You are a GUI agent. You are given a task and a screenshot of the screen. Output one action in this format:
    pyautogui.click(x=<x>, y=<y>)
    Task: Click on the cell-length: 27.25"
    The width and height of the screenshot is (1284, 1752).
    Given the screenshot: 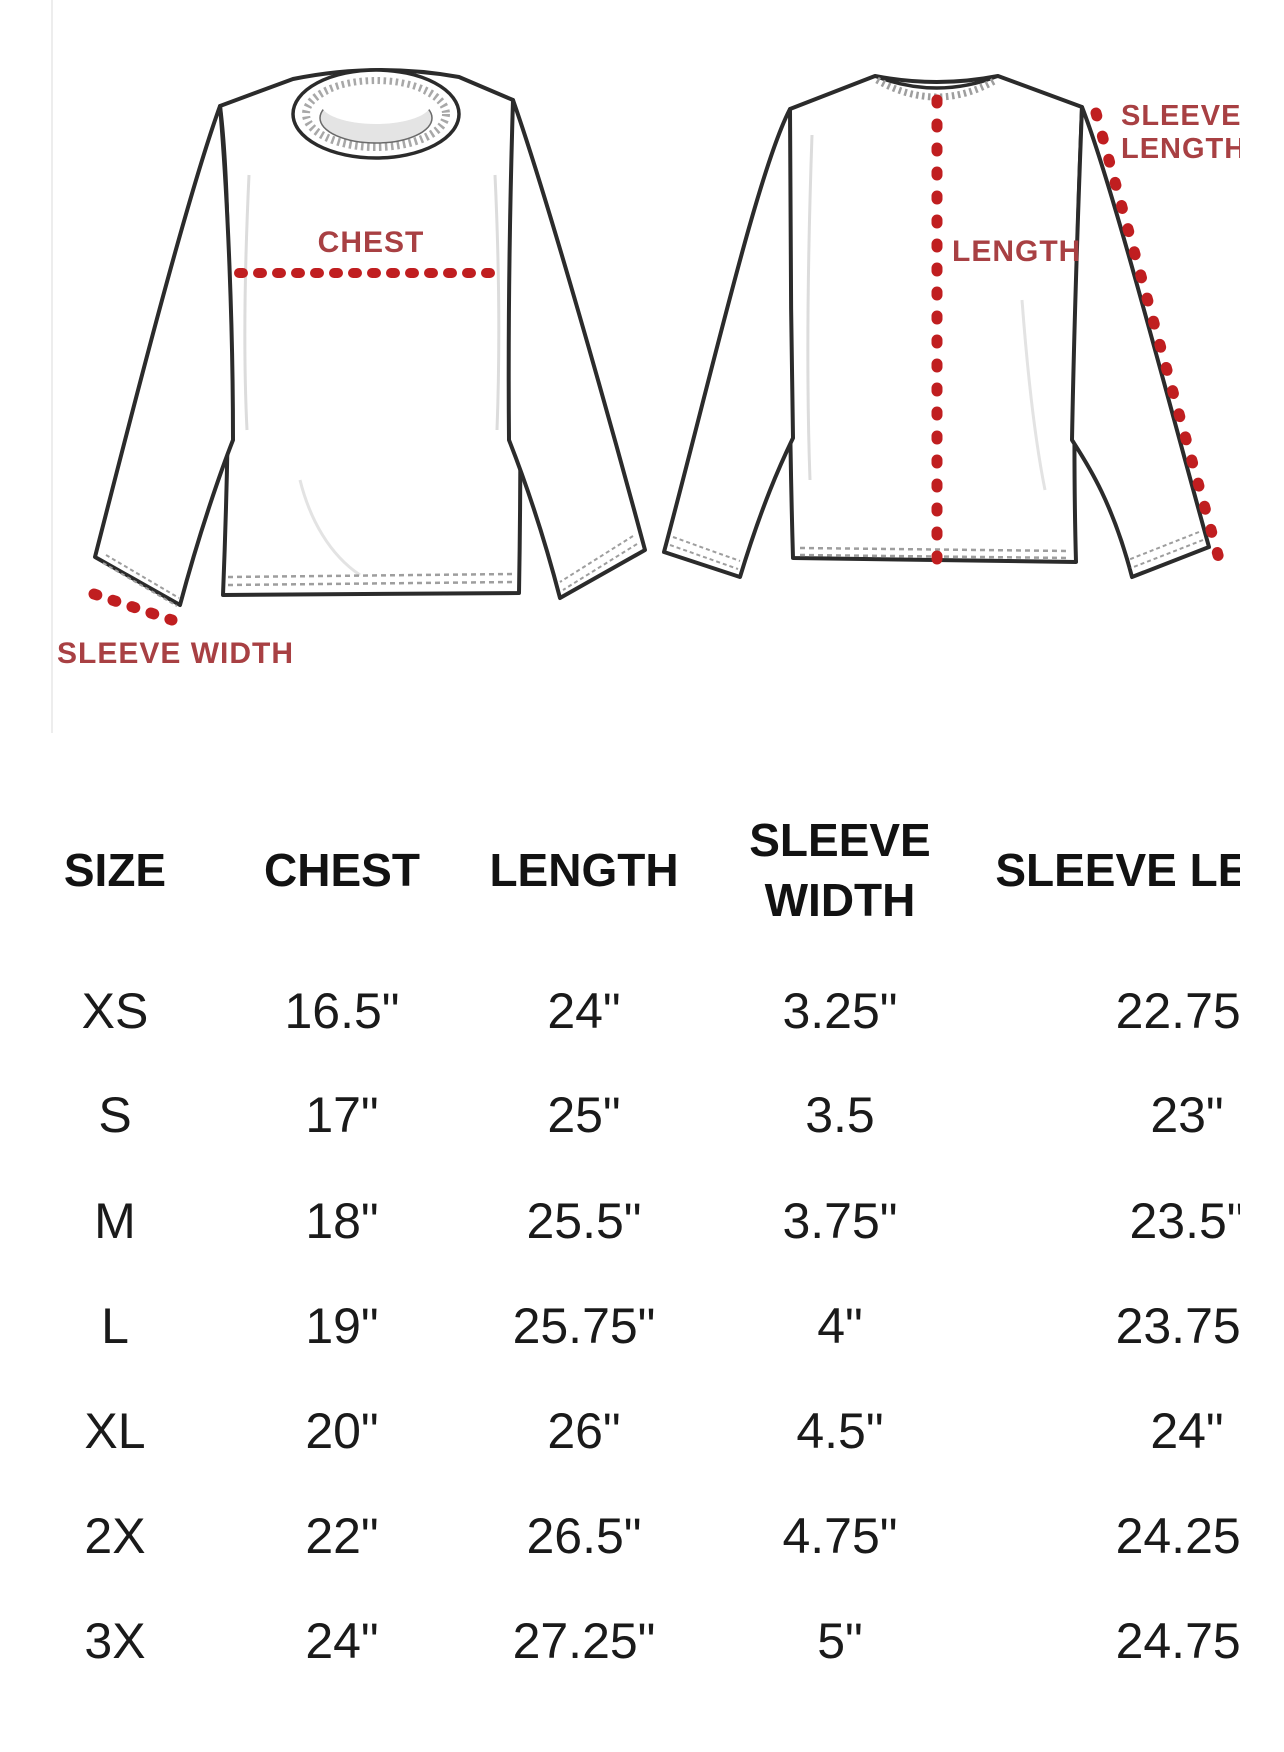 What is the action you would take?
    pyautogui.click(x=584, y=1641)
    